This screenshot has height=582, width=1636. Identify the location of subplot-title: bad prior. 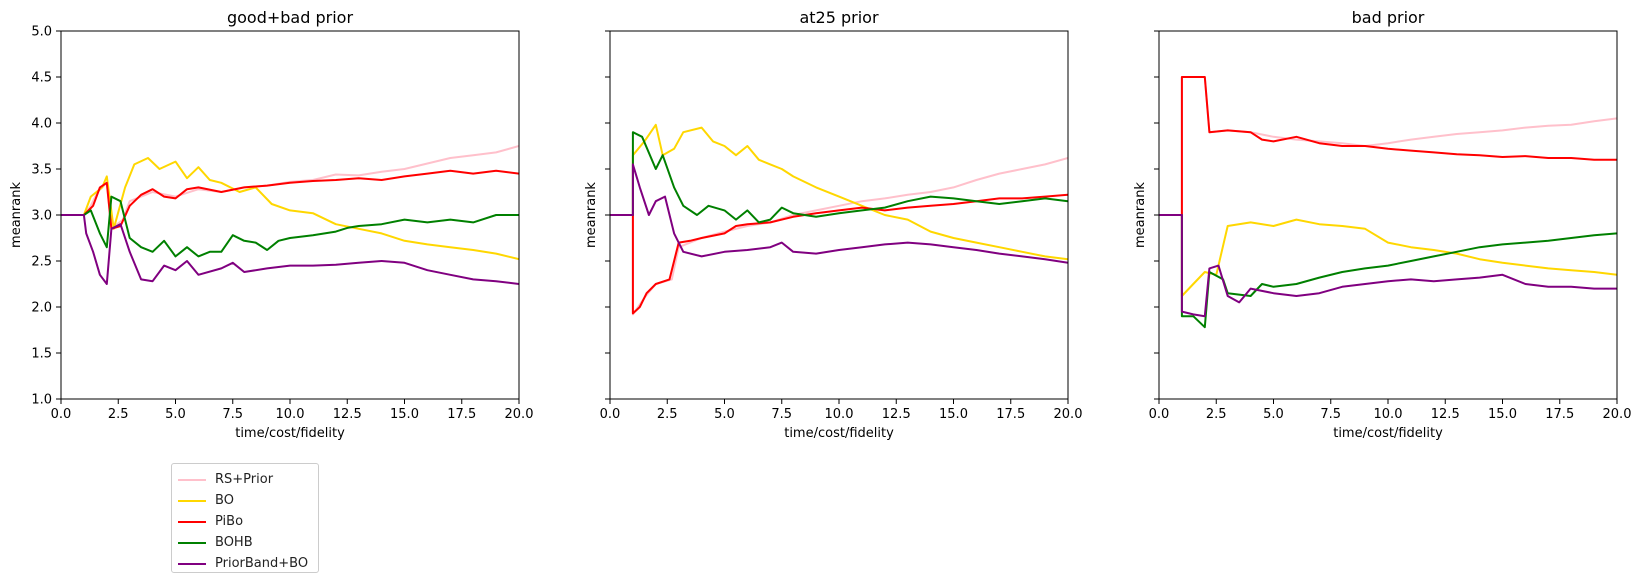
(1388, 17).